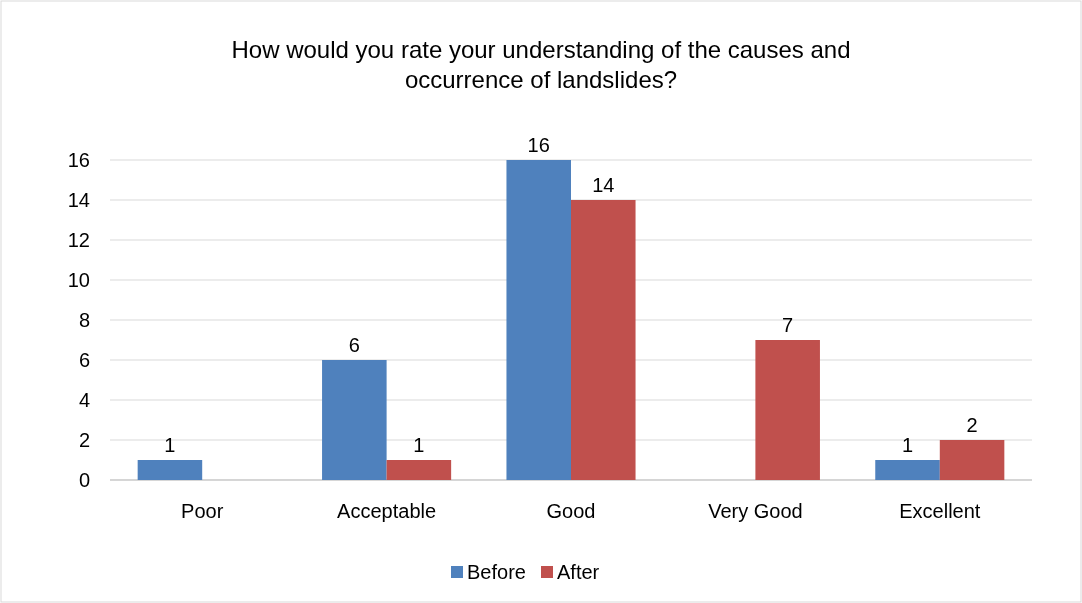  I want to click on y-tick-label: 0, so click(84, 480).